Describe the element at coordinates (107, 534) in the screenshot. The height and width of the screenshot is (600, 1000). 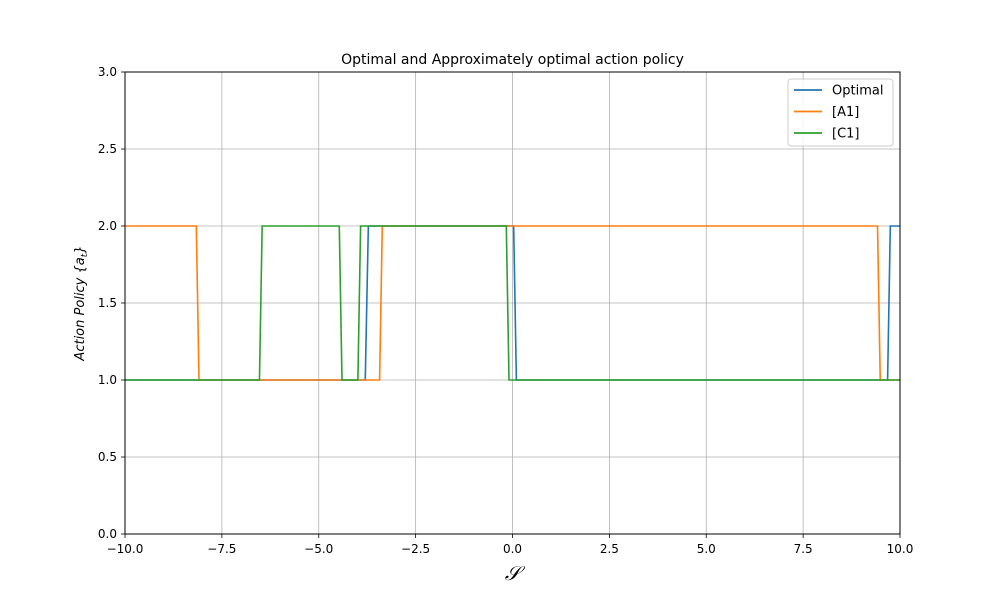
I see `y-tick-label: 0.0` at that location.